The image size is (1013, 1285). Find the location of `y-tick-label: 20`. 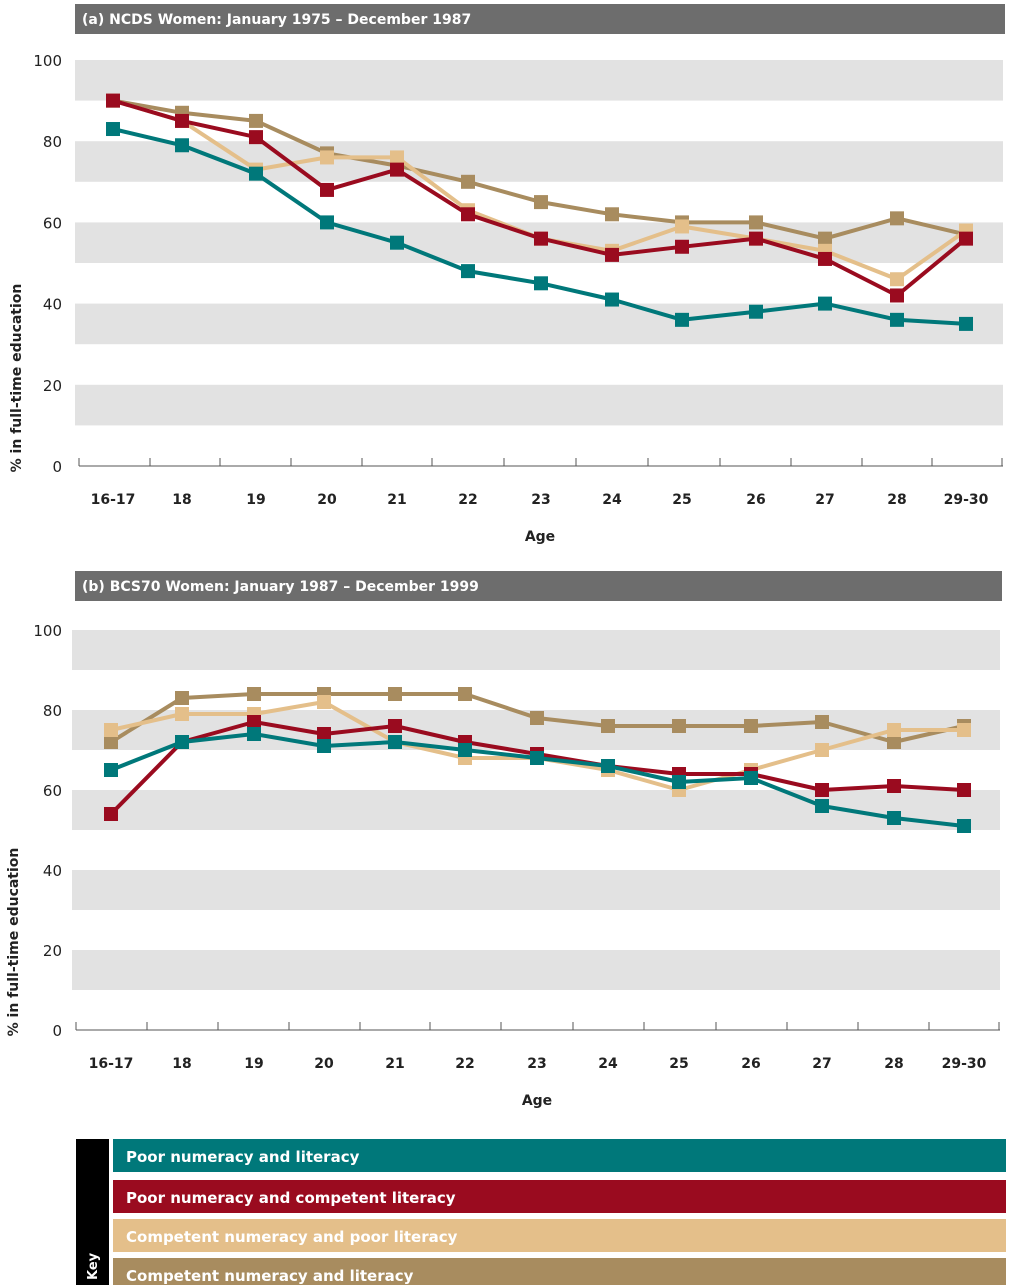

y-tick-label: 20 is located at coordinates (52, 951).